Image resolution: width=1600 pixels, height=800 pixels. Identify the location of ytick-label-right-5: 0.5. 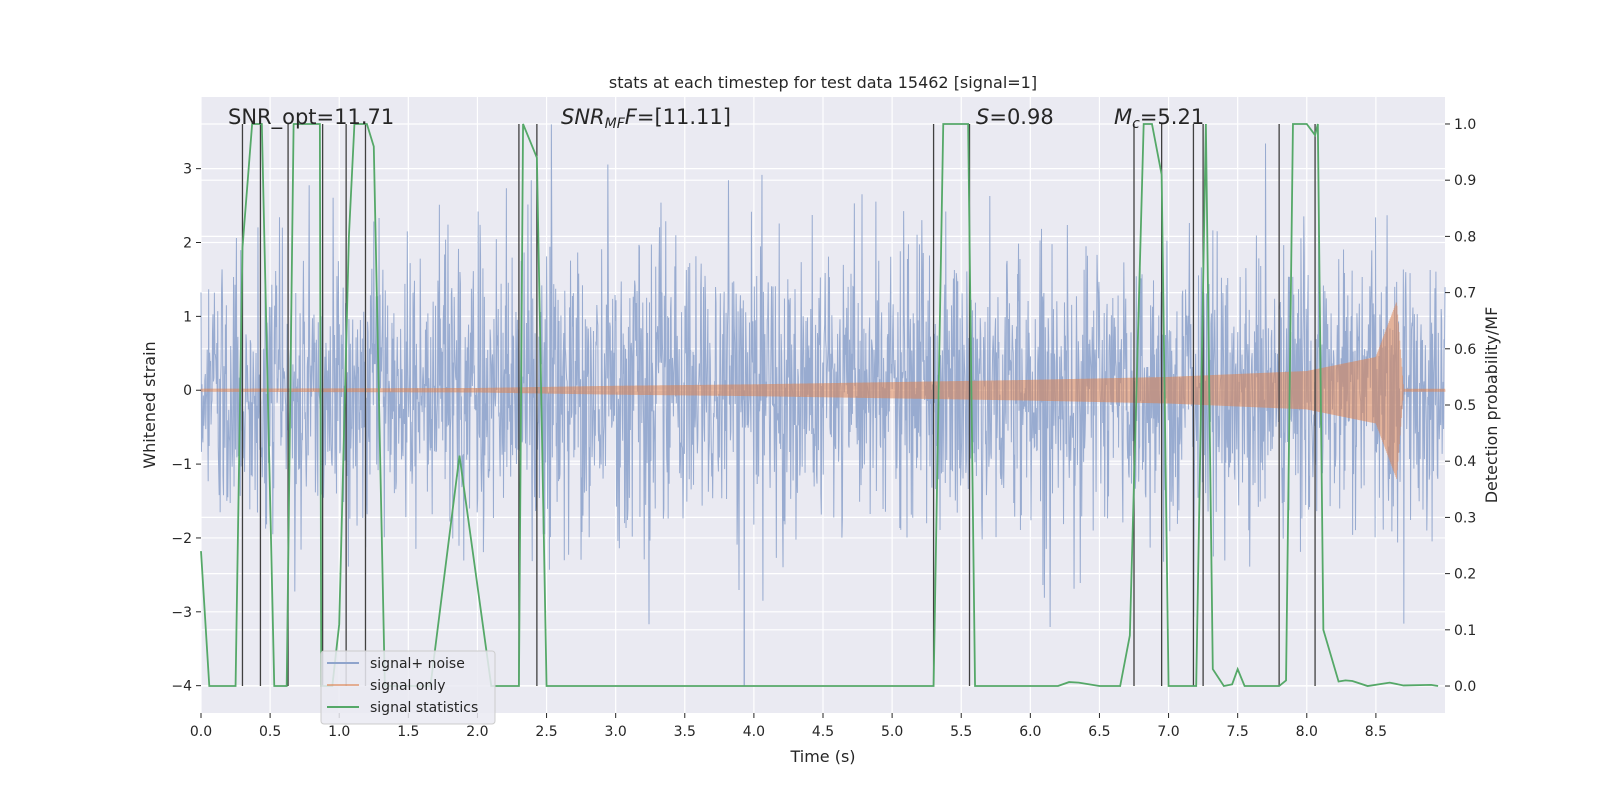
(1465, 406).